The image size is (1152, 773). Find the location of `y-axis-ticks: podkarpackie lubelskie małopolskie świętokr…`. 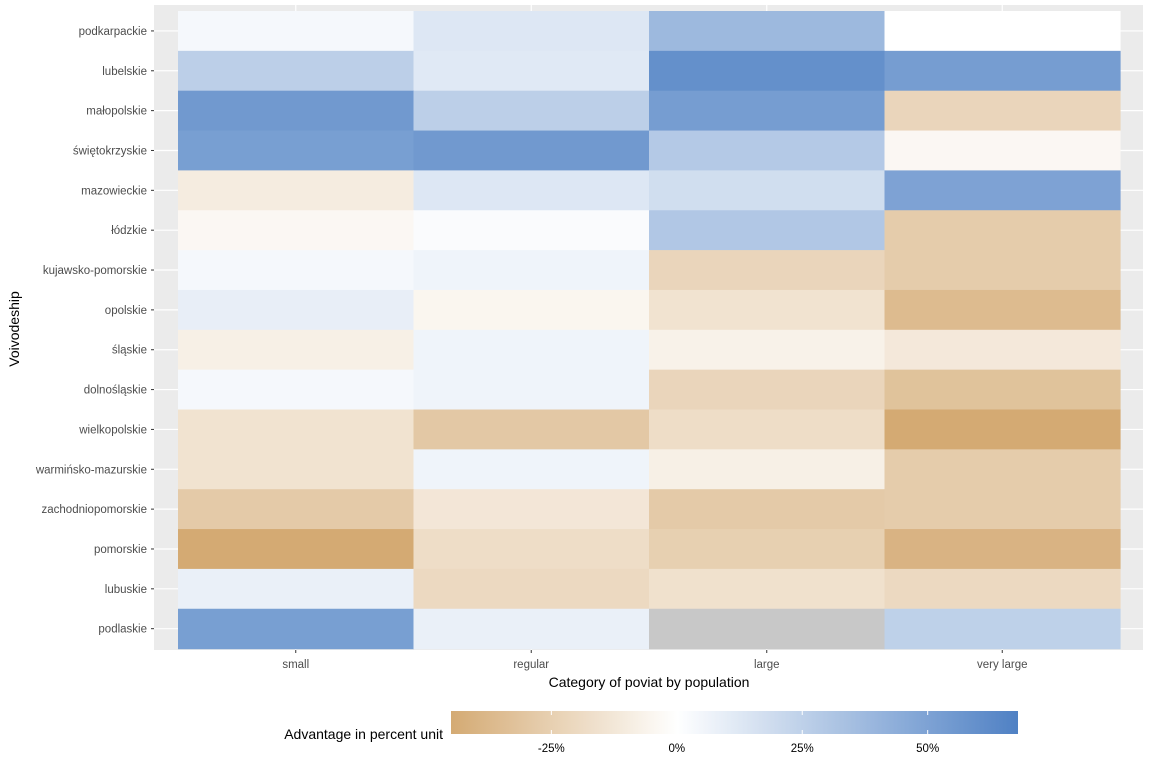

y-axis-ticks: podkarpackie lubelskie małopolskie świętokr… is located at coordinates (94, 331).